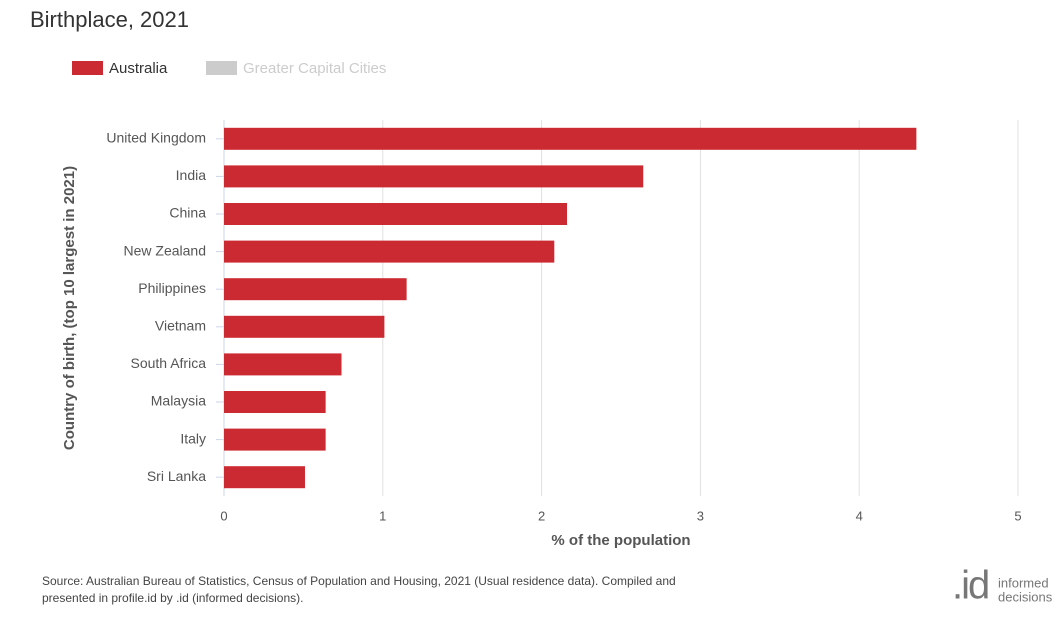 The image size is (1062, 623). I want to click on legend-label: Australia, so click(138, 68).